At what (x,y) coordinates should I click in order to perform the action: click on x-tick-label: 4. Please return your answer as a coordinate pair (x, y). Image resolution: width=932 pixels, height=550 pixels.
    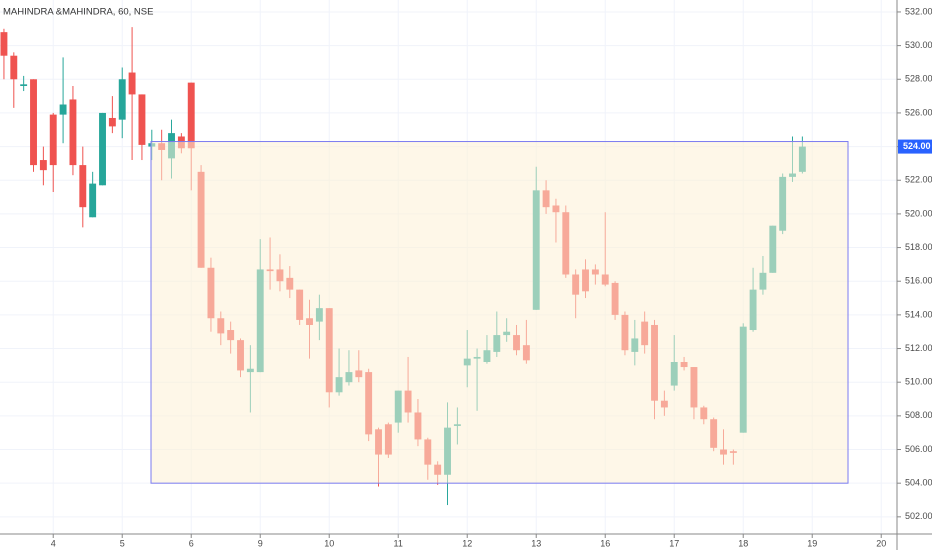
    Looking at the image, I should click on (53, 543).